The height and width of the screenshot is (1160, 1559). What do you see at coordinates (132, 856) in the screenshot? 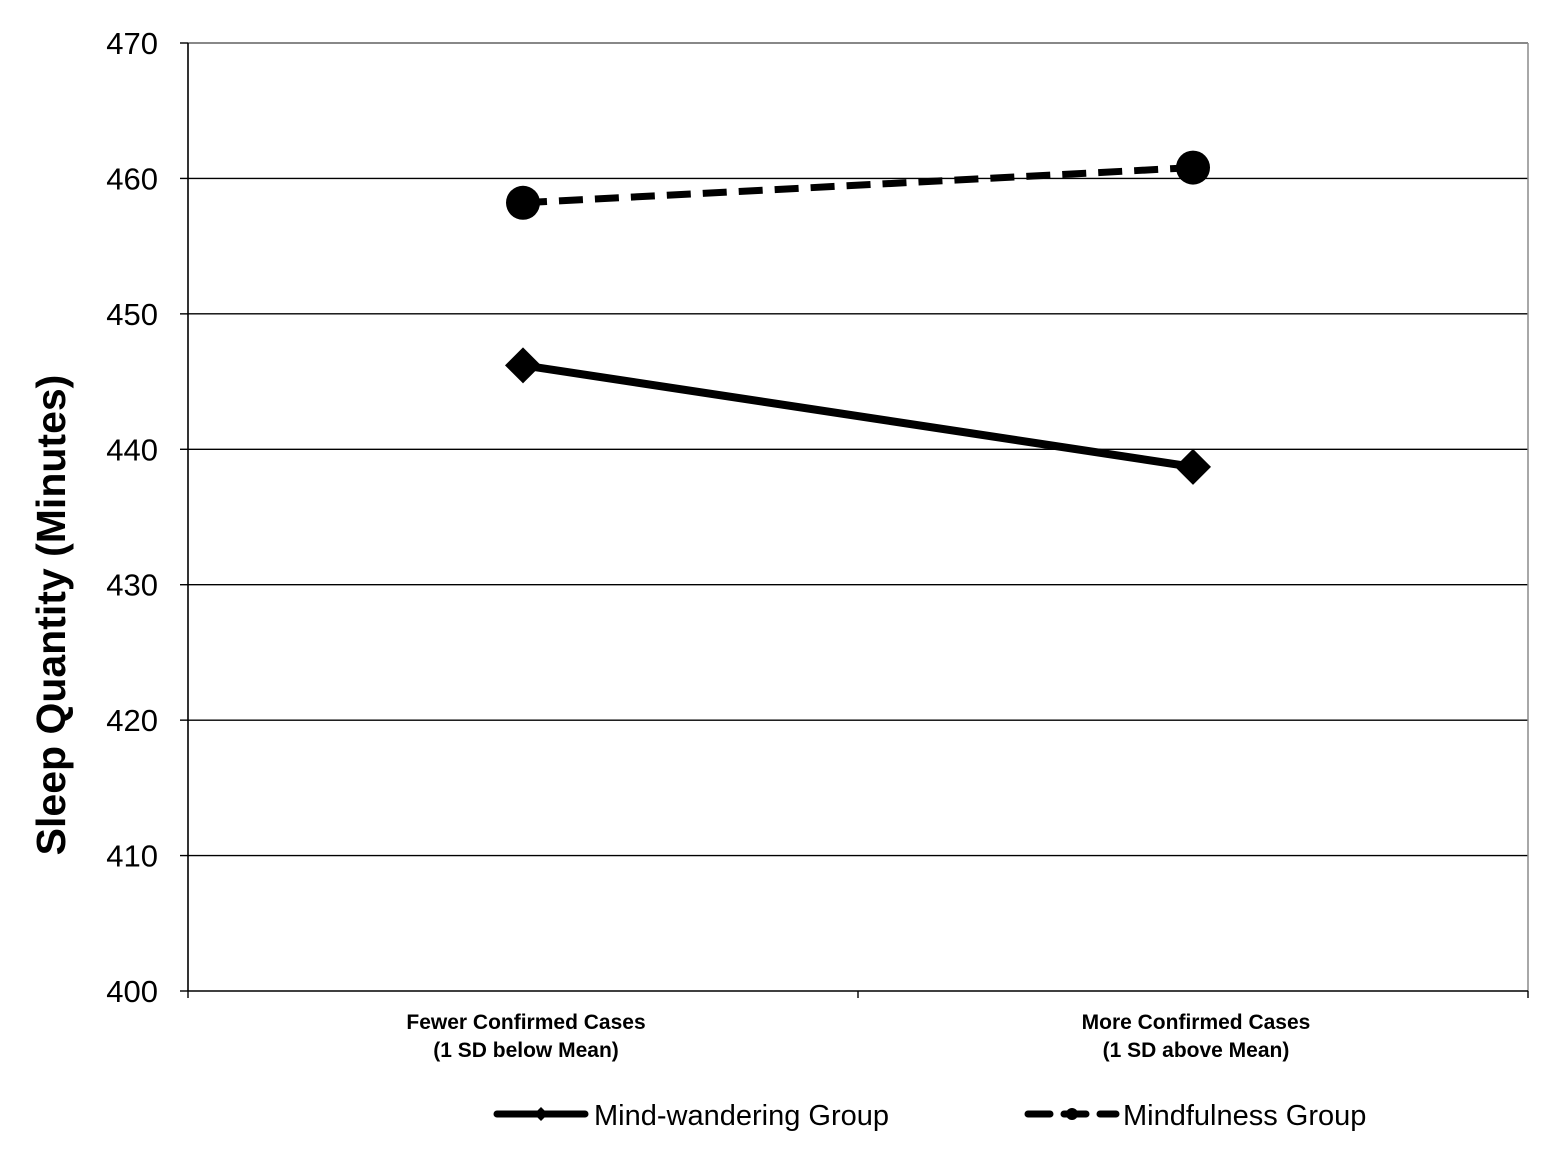
I see `y-tick-label: 410` at bounding box center [132, 856].